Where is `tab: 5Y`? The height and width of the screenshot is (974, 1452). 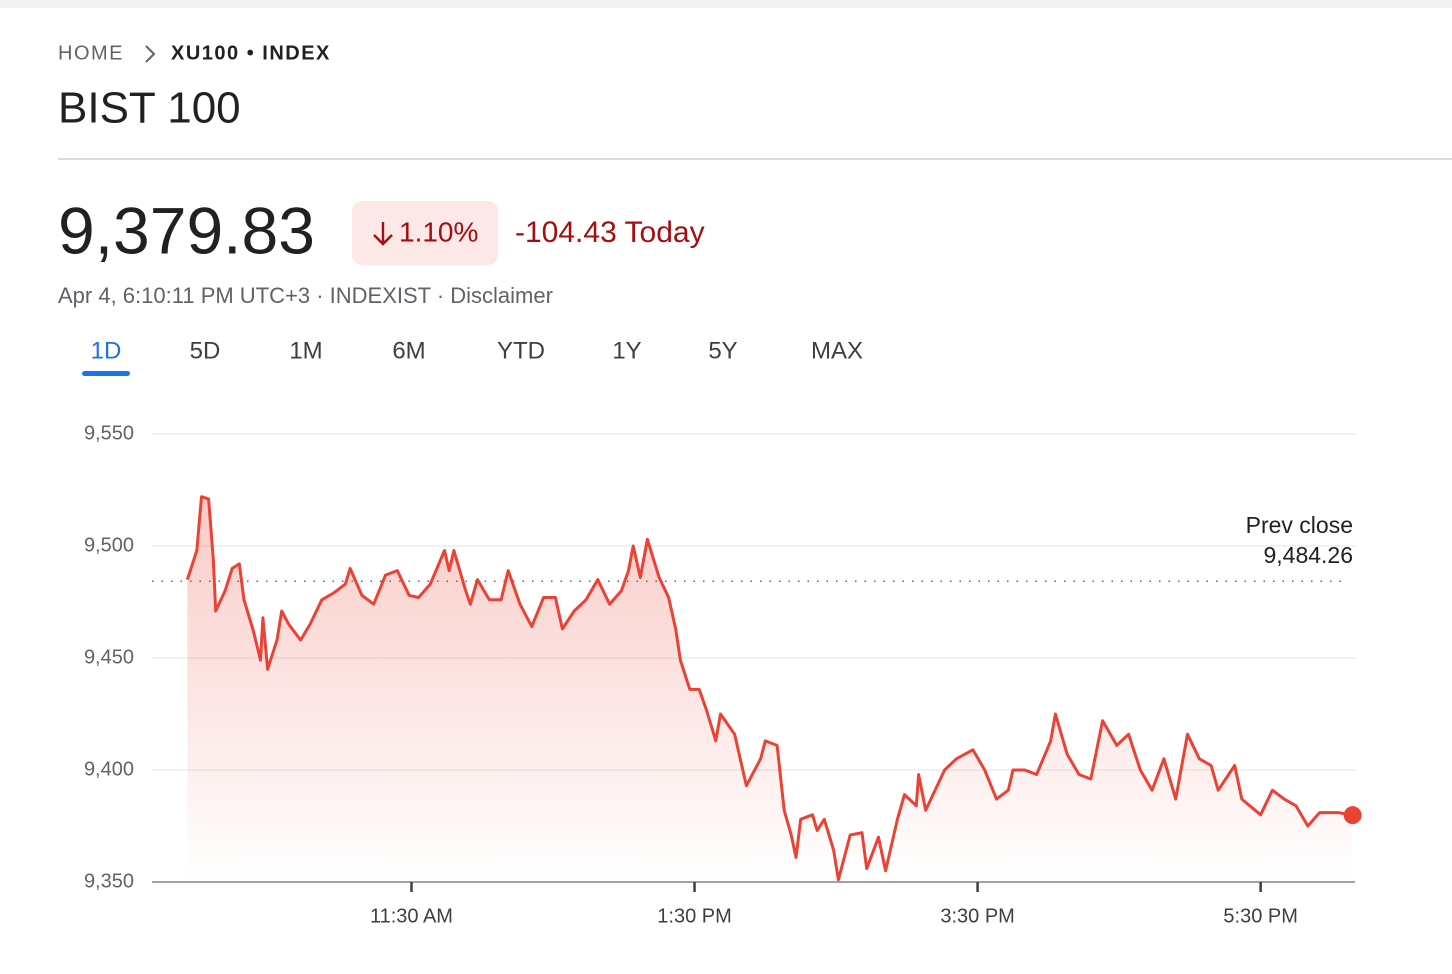
tab: 5Y is located at coordinates (722, 350).